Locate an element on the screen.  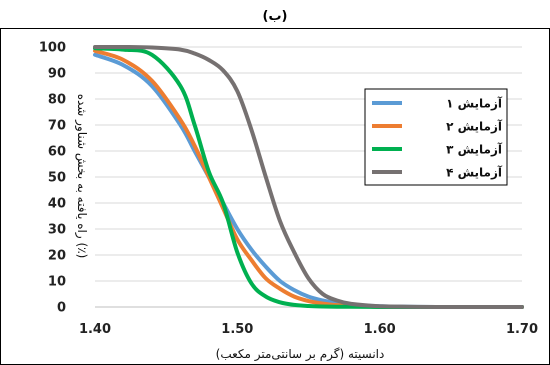
legend-label-4: آزمایش ۴ is located at coordinates (474, 172).